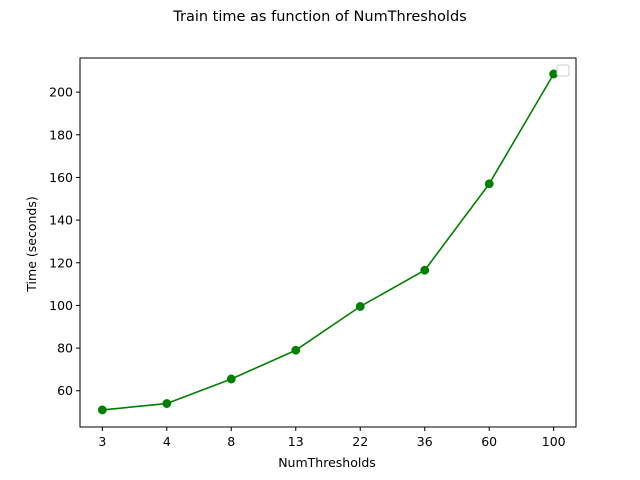 Image resolution: width=640 pixels, height=480 pixels. Describe the element at coordinates (61, 177) in the screenshot. I see `y-tick-label: 160` at that location.